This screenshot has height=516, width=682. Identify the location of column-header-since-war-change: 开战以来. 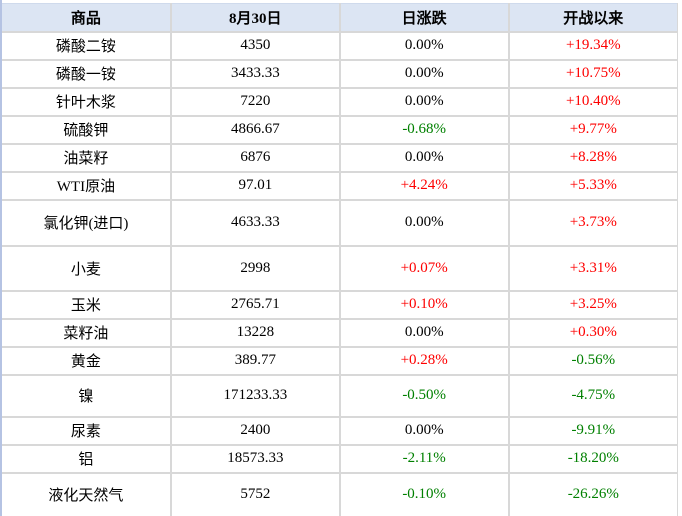
(592, 18).